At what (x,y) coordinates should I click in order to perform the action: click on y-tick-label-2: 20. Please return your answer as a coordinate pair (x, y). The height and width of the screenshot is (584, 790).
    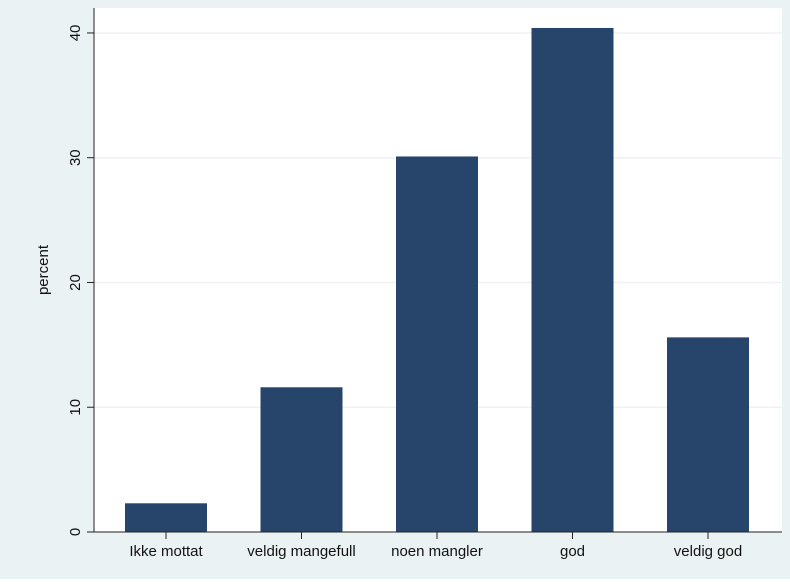
    Looking at the image, I should click on (75, 282).